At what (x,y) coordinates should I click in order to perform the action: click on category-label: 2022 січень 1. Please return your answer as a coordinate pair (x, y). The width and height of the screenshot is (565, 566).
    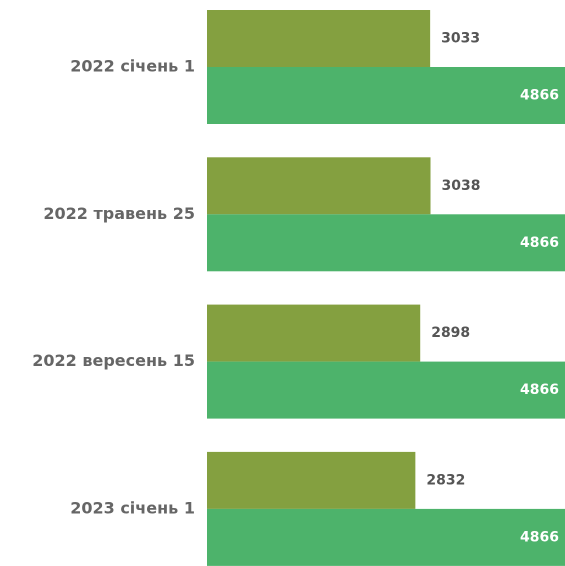
    Looking at the image, I should click on (132, 66).